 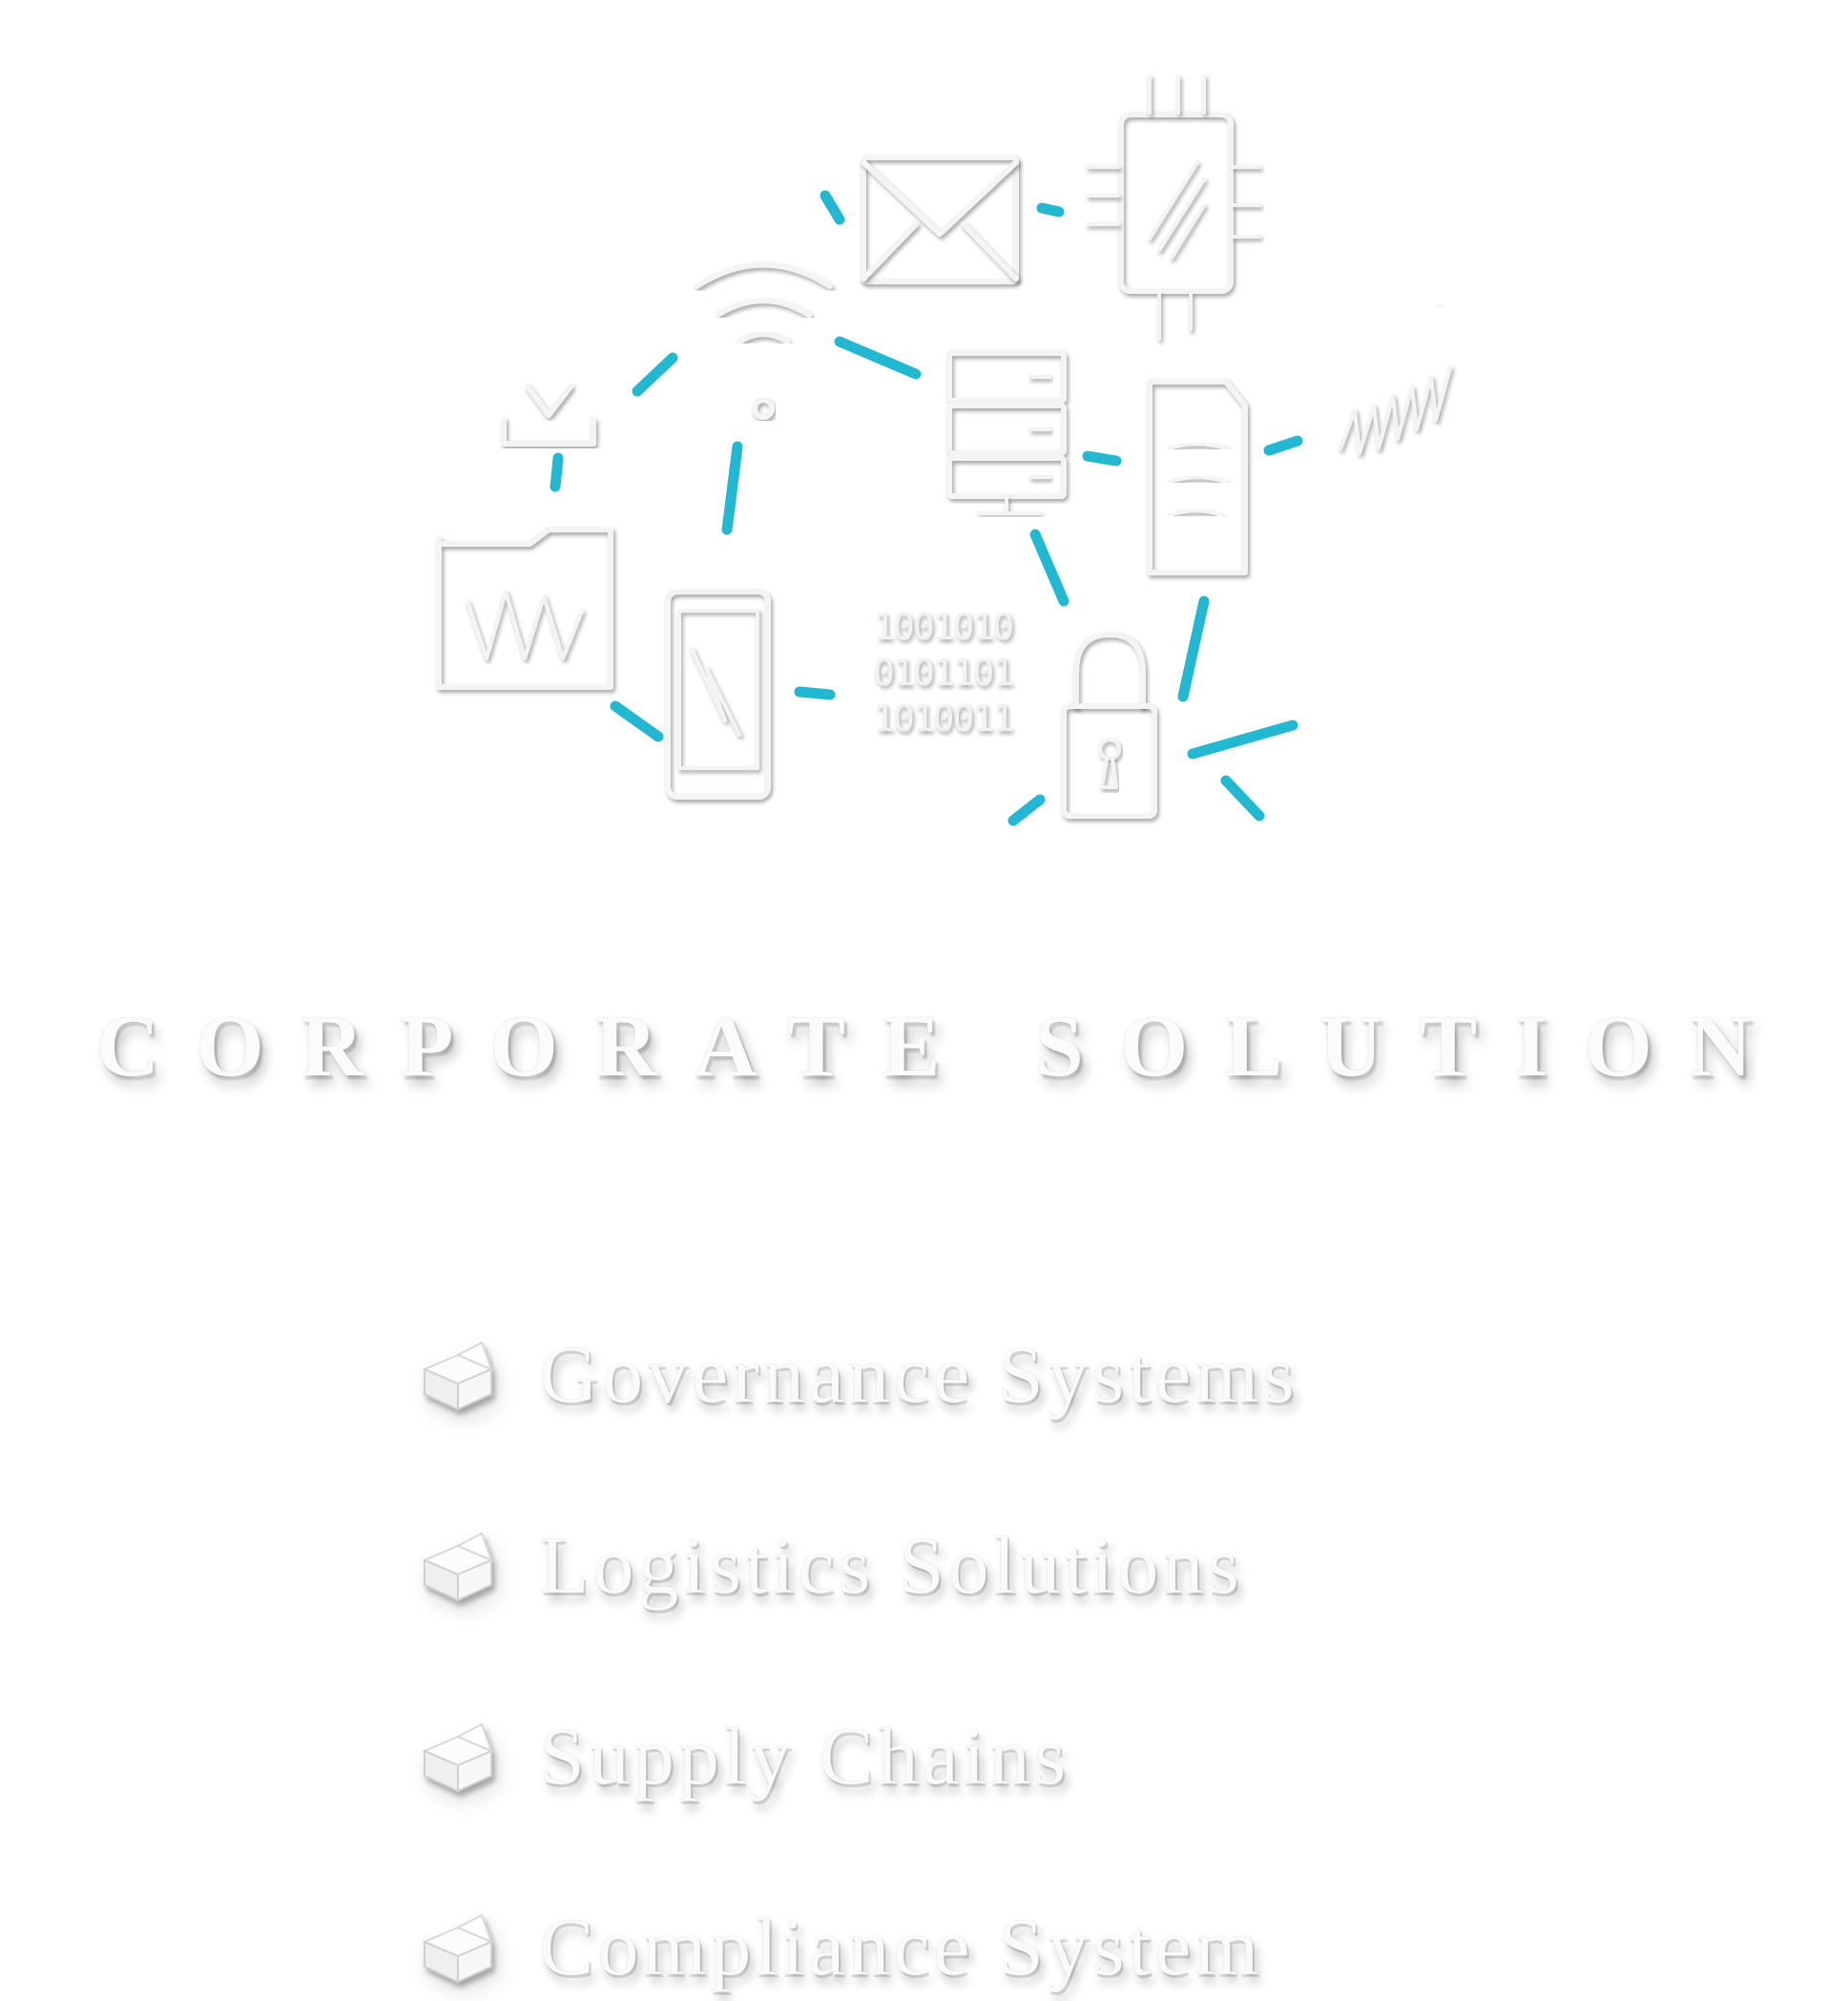 What do you see at coordinates (942, 1045) in the screenshot?
I see `page-title: CORPORATE SOLUTION` at bounding box center [942, 1045].